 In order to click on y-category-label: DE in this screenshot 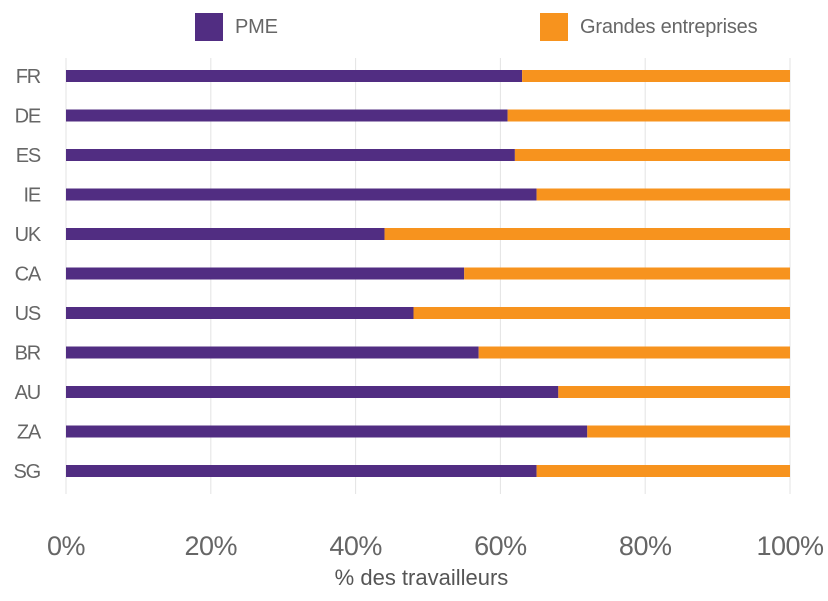, I will do `click(28, 117)`.